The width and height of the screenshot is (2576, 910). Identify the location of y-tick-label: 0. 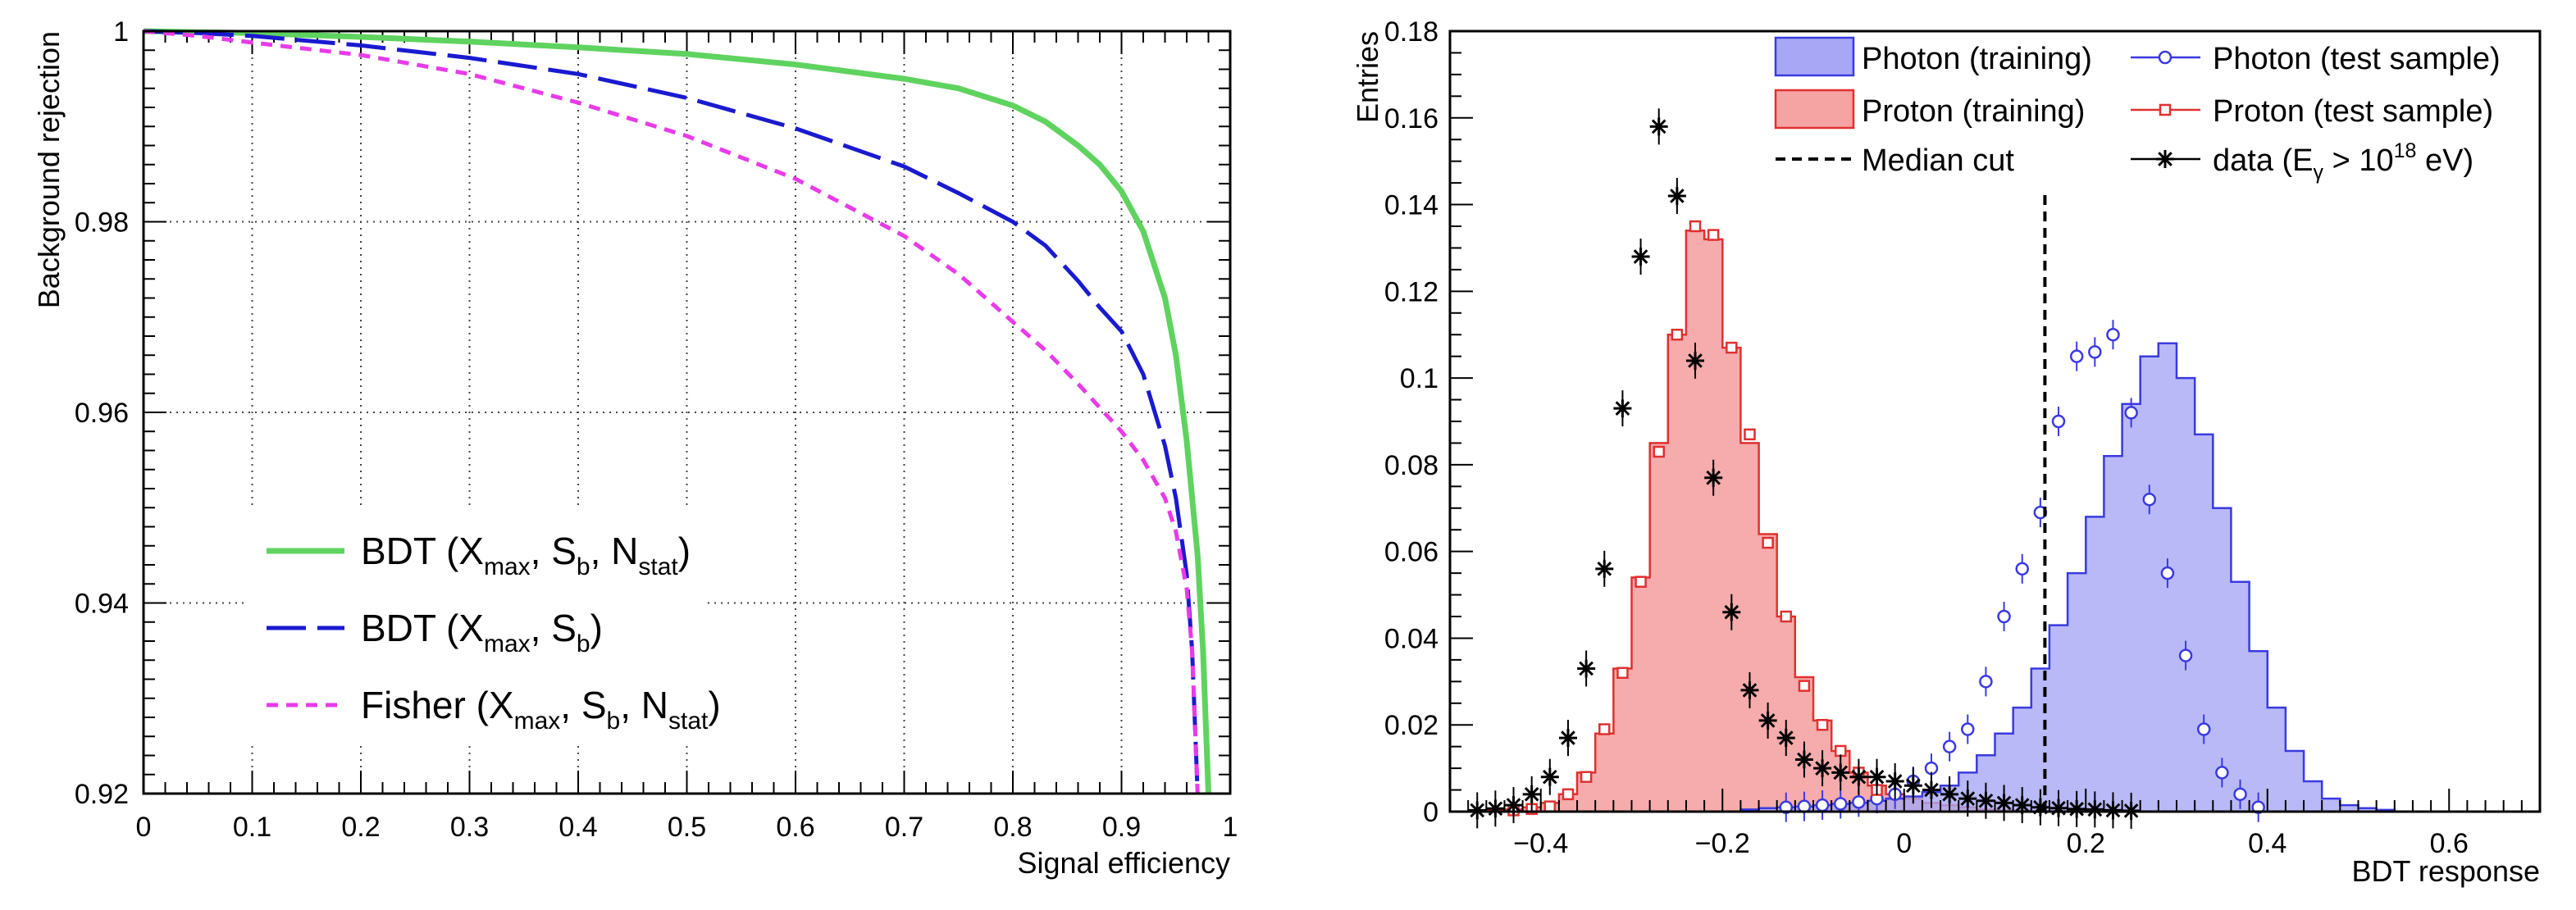
(1430, 812).